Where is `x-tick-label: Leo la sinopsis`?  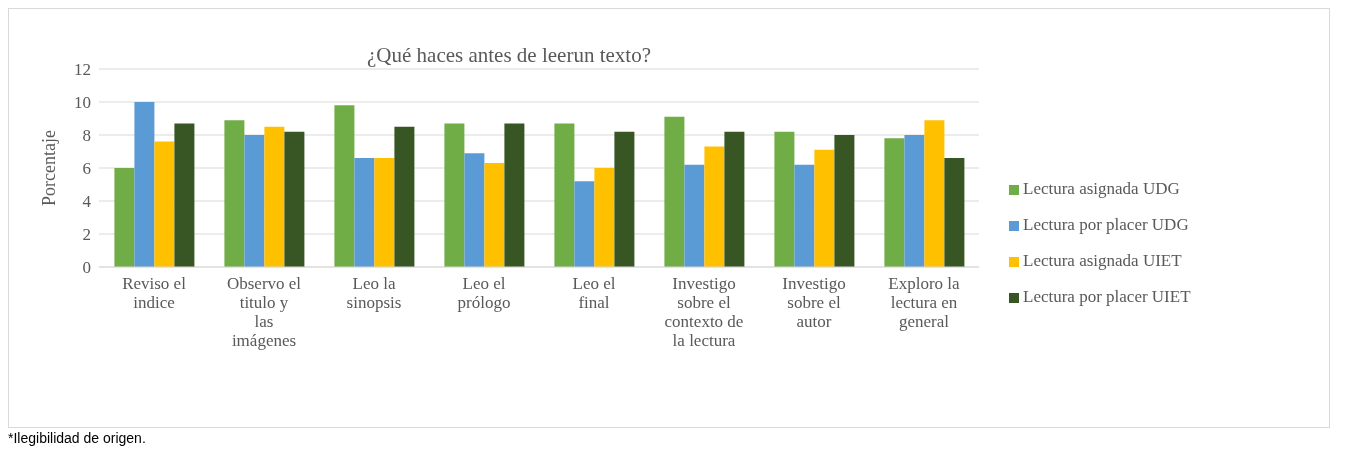
x-tick-label: Leo la sinopsis is located at coordinates (374, 293).